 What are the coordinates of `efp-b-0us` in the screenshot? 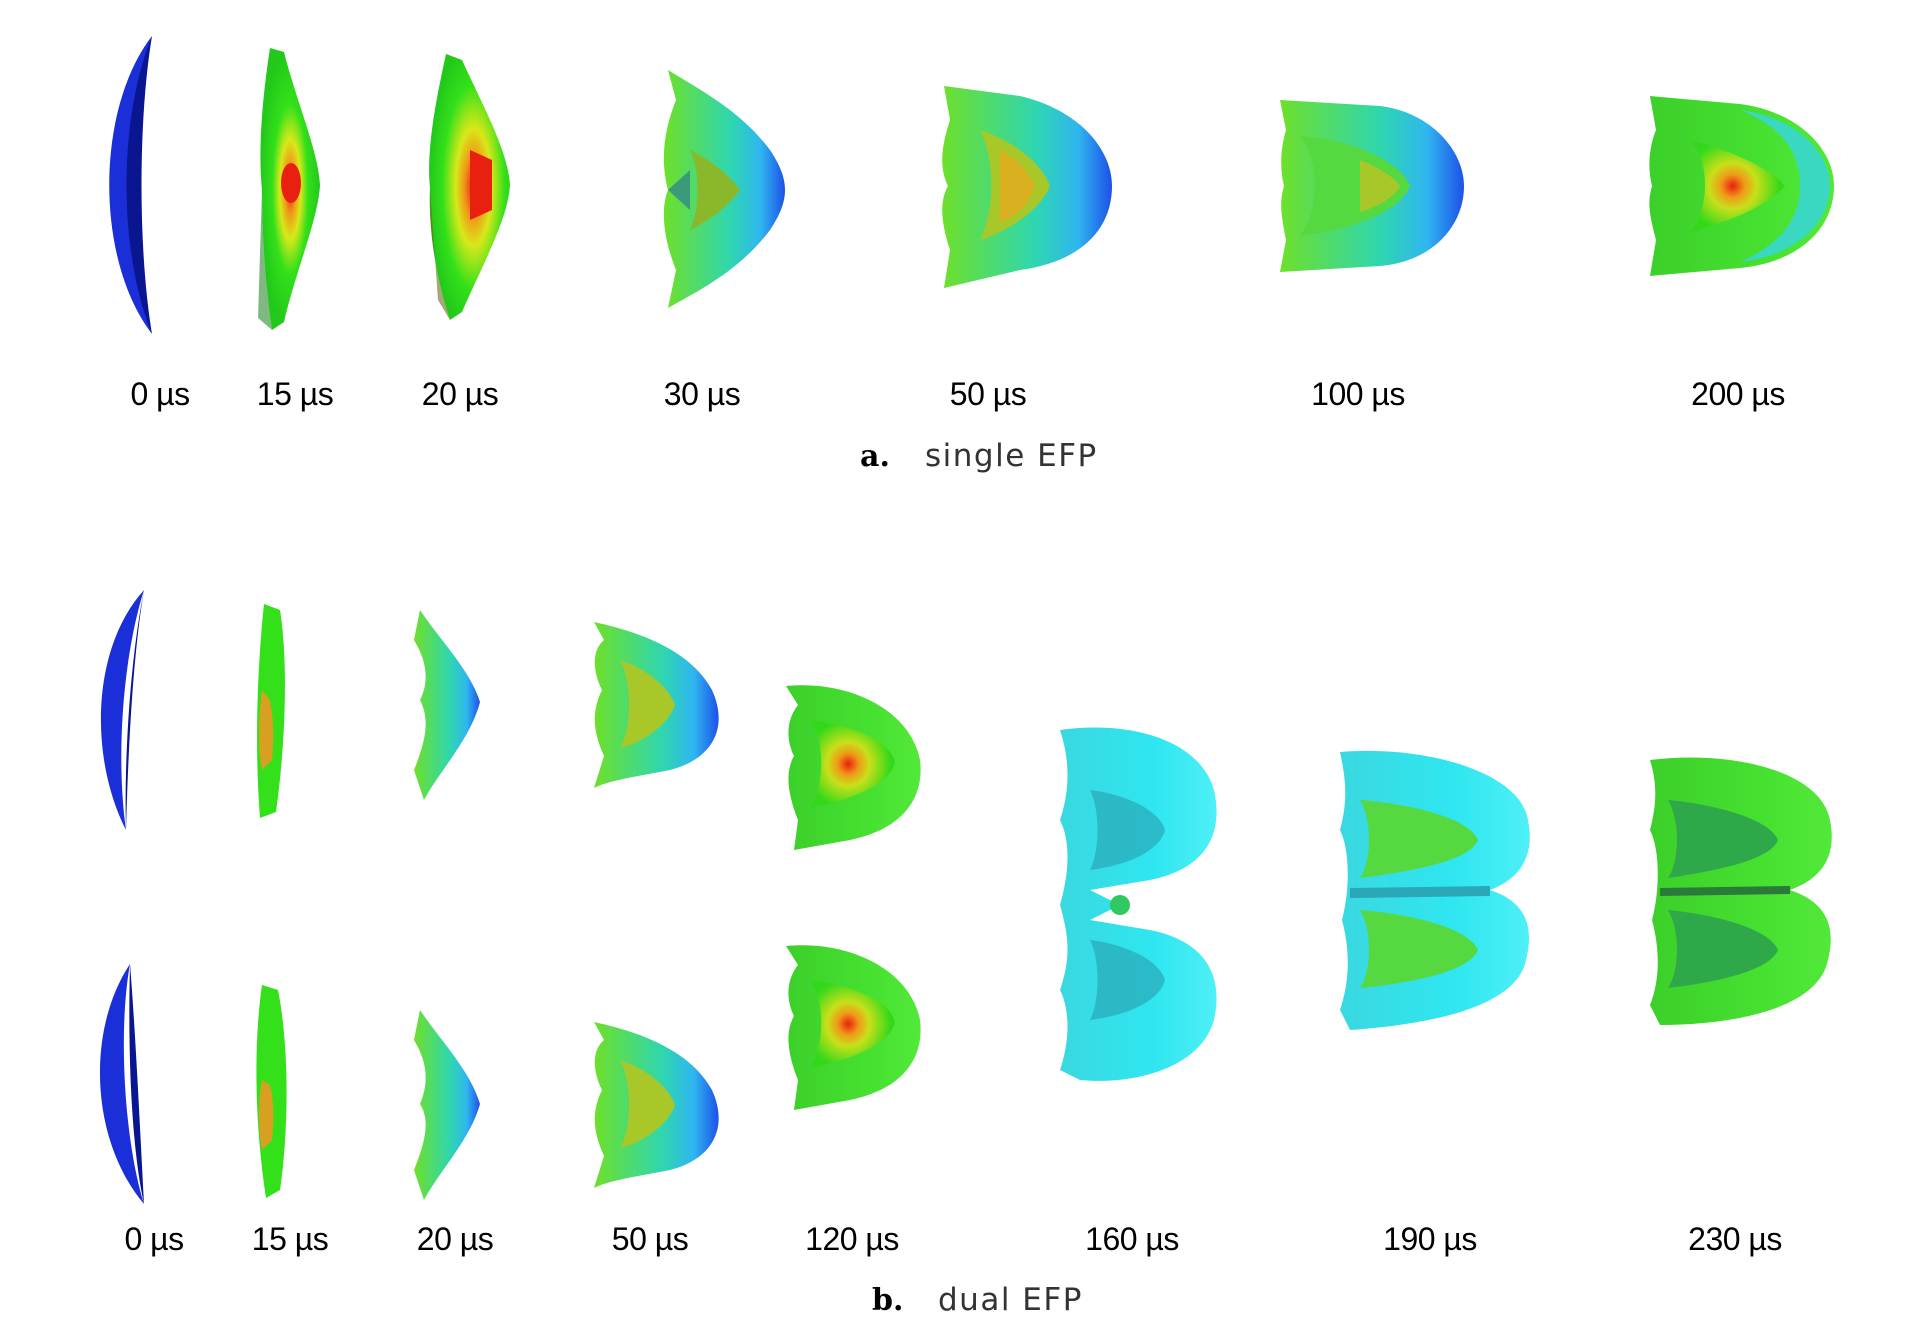 It's located at (121, 897).